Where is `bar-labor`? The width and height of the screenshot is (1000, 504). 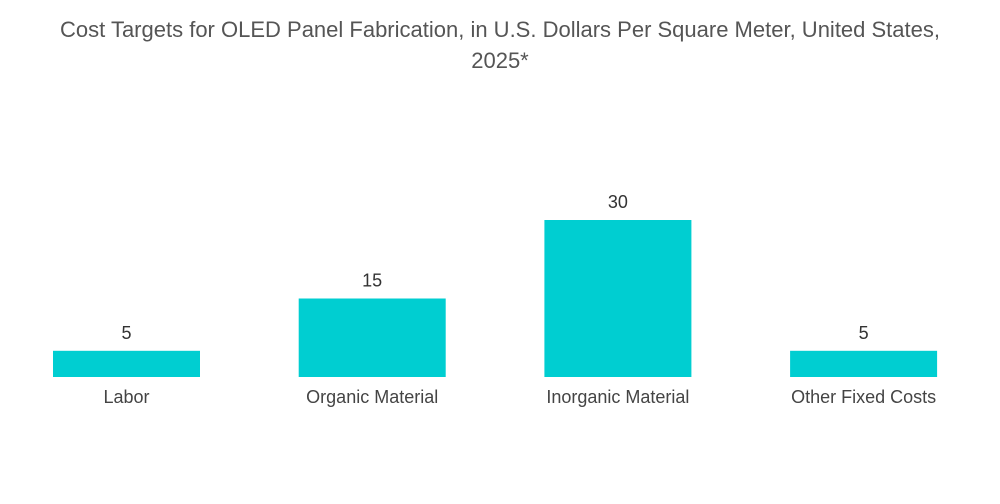
bar-labor is located at coordinates (126, 363).